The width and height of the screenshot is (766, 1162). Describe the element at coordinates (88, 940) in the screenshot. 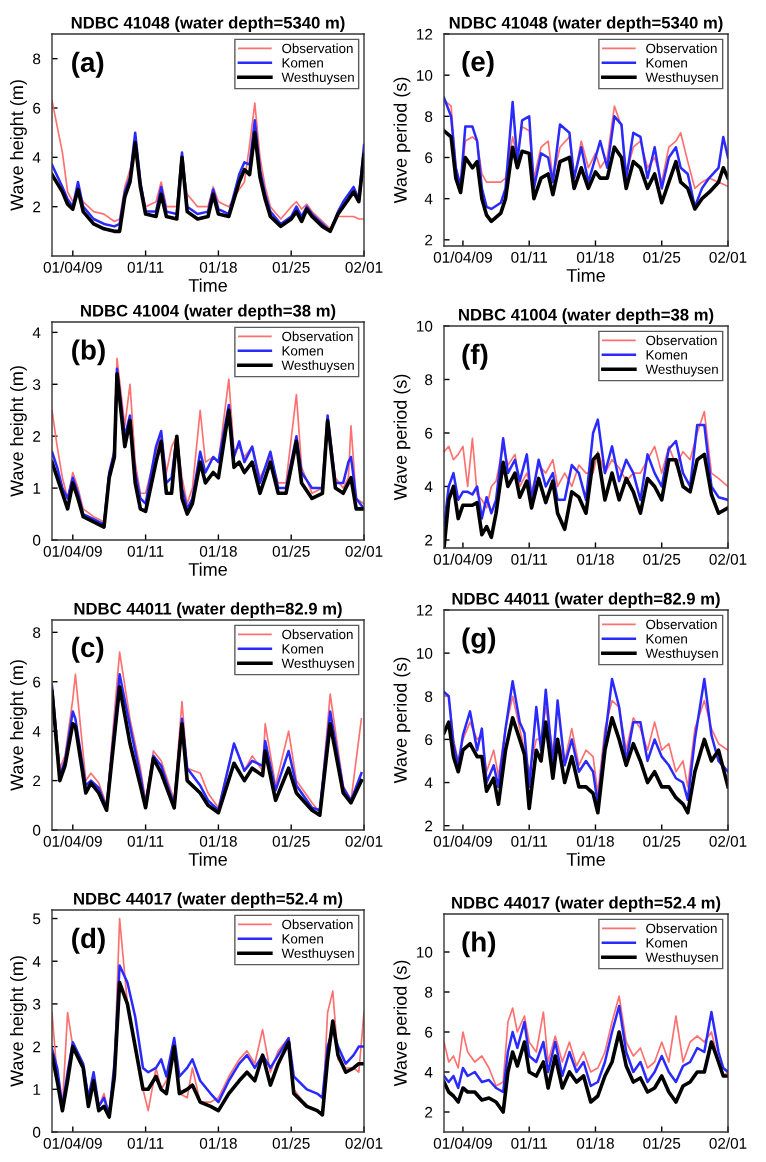

I see `annotation: (d)` at that location.